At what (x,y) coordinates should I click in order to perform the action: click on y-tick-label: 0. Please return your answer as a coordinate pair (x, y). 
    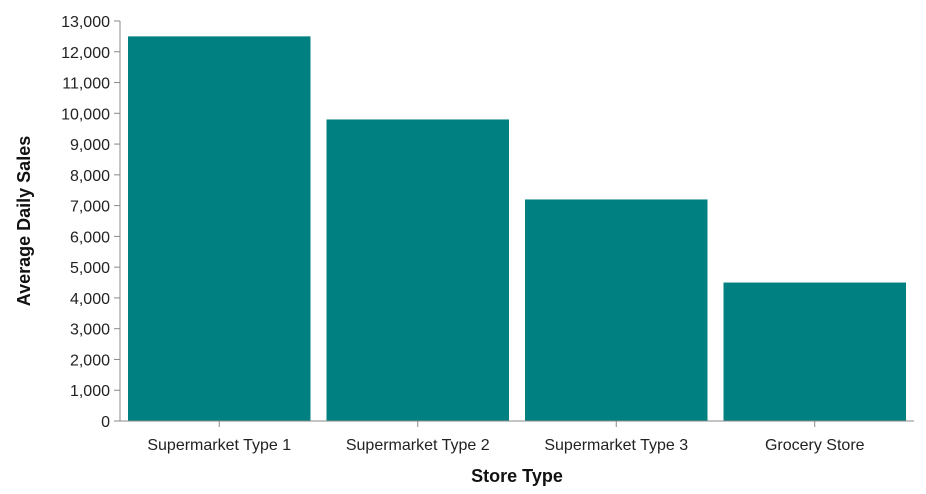
    Looking at the image, I should click on (105, 422).